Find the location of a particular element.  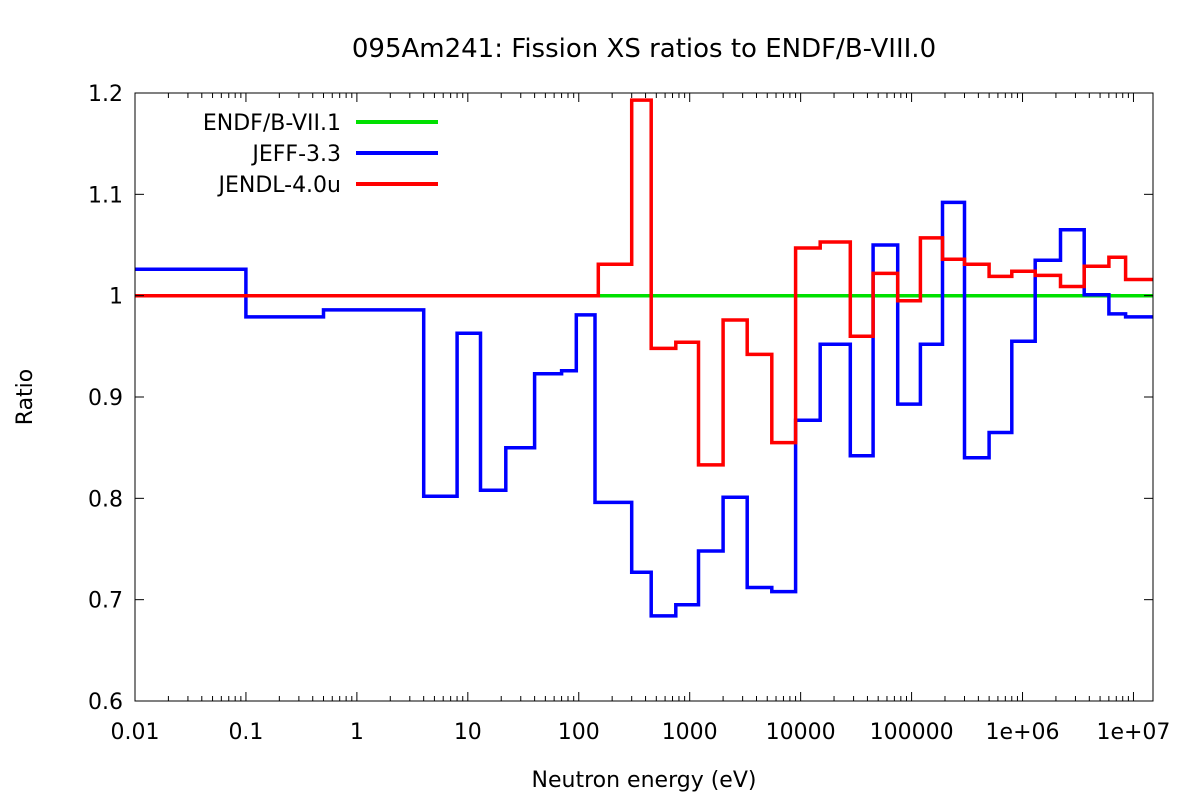

x-tick-label: 1e+06 is located at coordinates (1023, 732).